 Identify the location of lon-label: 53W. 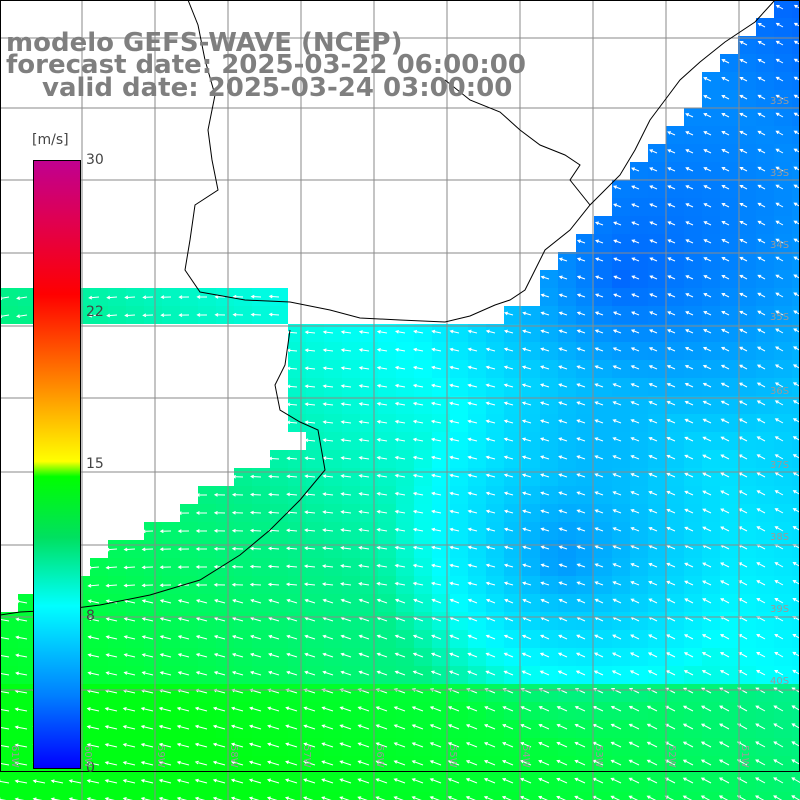
(598, 756).